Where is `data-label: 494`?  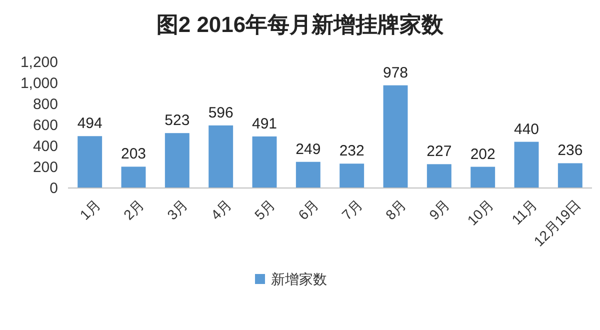
data-label: 494 is located at coordinates (89, 123).